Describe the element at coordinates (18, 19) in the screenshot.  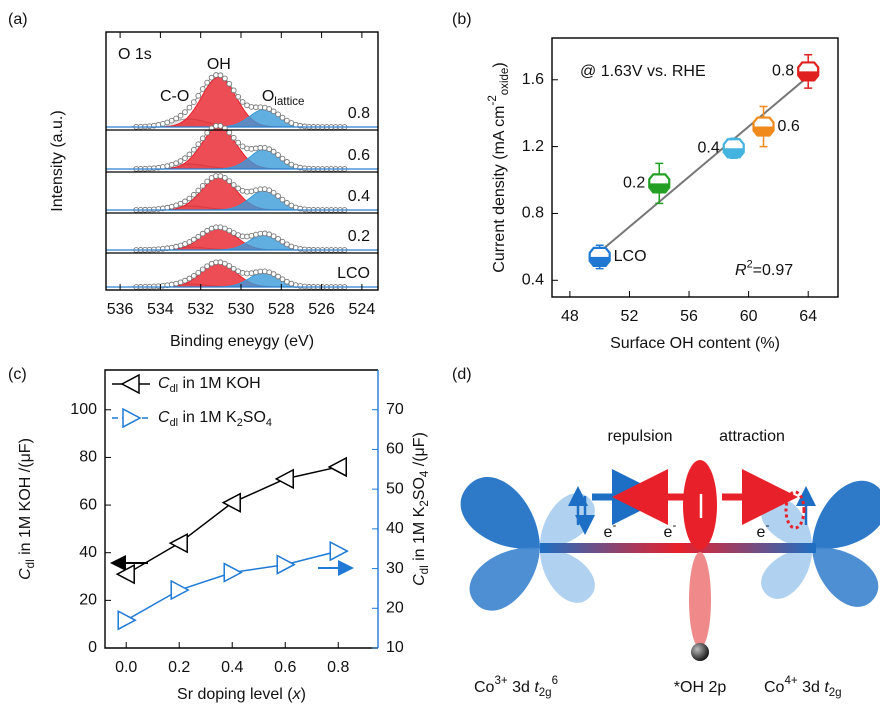
I see `panel-label: (a)` at that location.